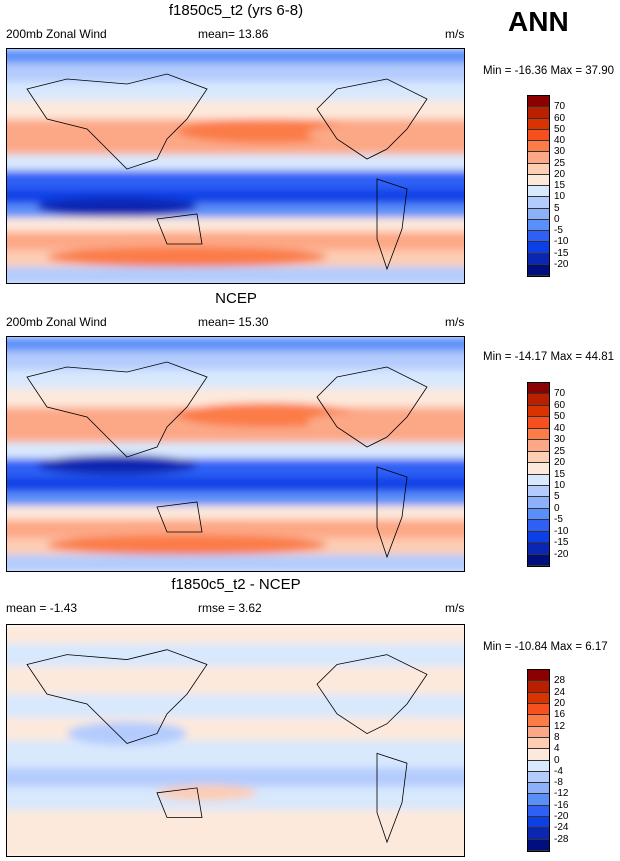 The image size is (620, 861). Describe the element at coordinates (236, 298) in the screenshot. I see `panel-title: NCEP` at that location.